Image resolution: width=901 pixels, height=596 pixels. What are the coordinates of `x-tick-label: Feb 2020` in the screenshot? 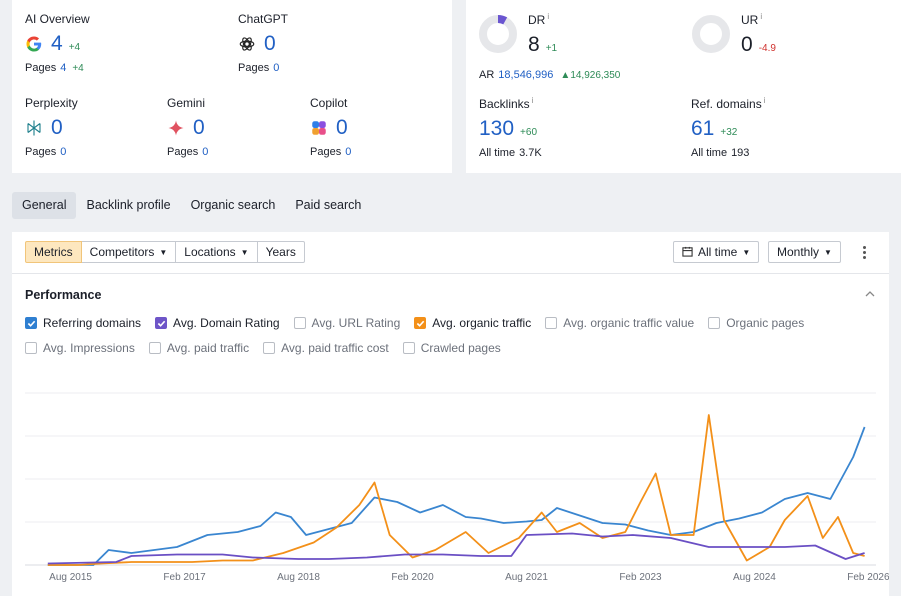 It's located at (412, 577).